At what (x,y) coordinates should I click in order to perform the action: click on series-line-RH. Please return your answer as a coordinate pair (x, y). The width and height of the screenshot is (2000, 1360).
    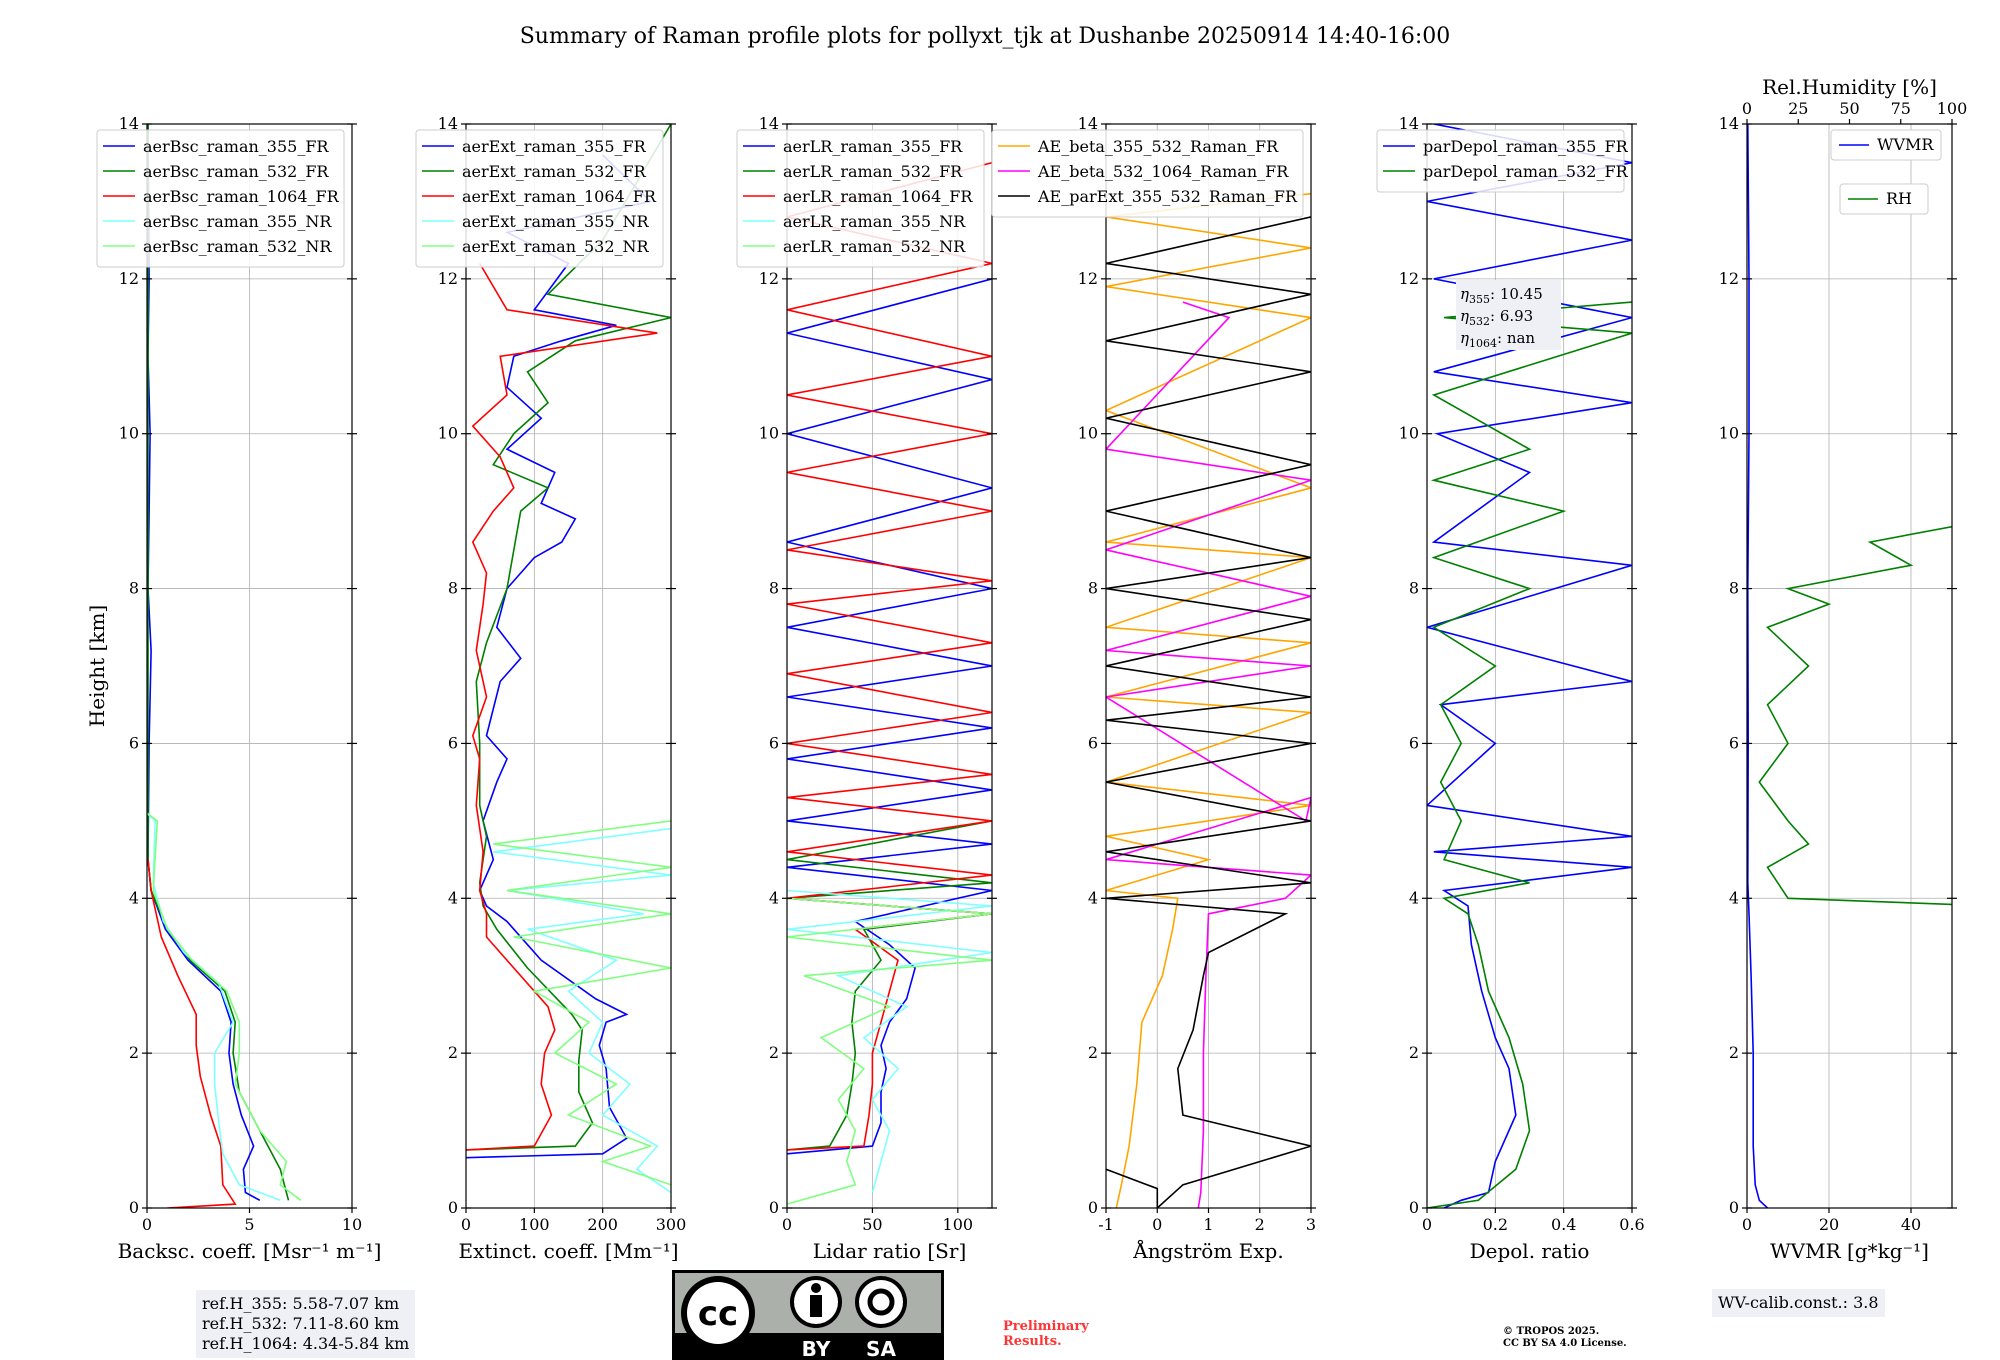
    Looking at the image, I should click on (1855, 715).